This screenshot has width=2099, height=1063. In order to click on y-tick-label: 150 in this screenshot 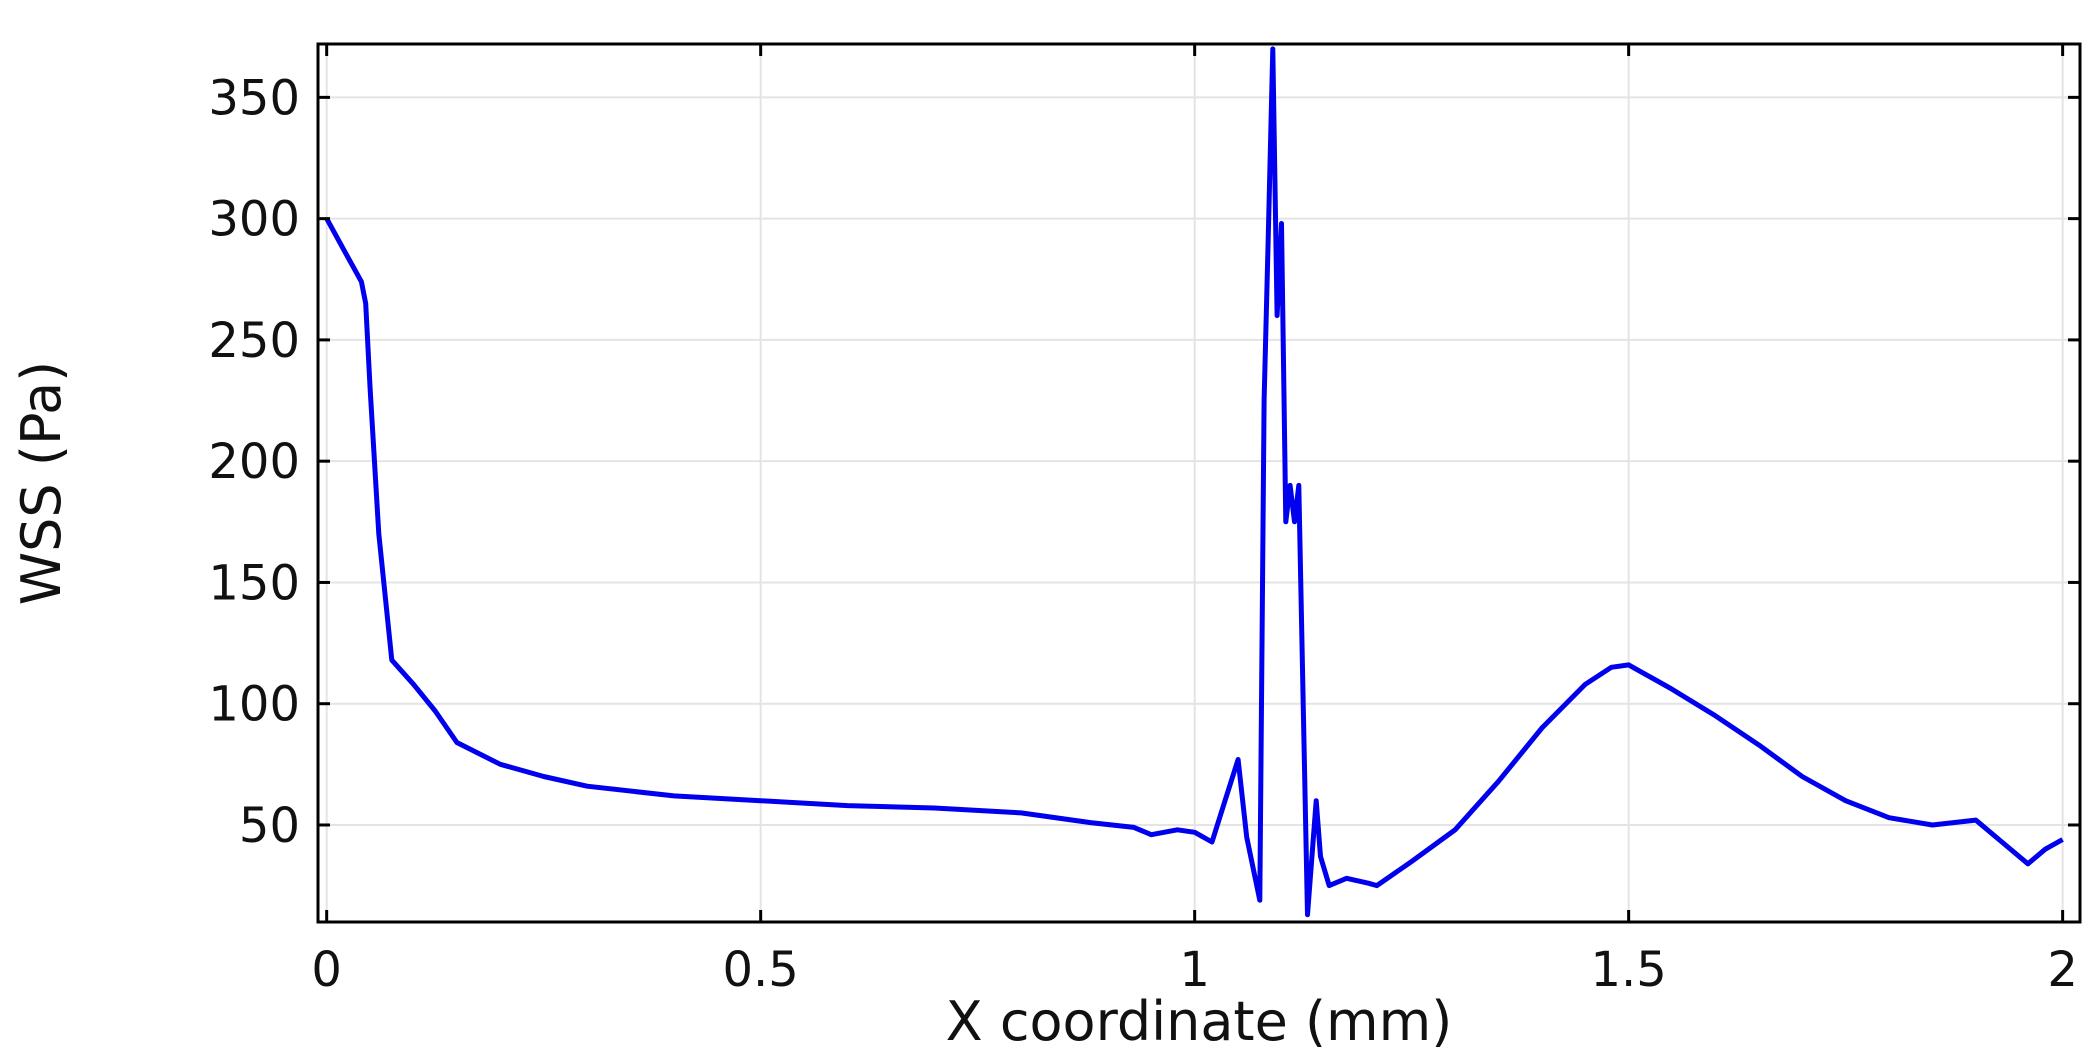, I will do `click(254, 583)`.